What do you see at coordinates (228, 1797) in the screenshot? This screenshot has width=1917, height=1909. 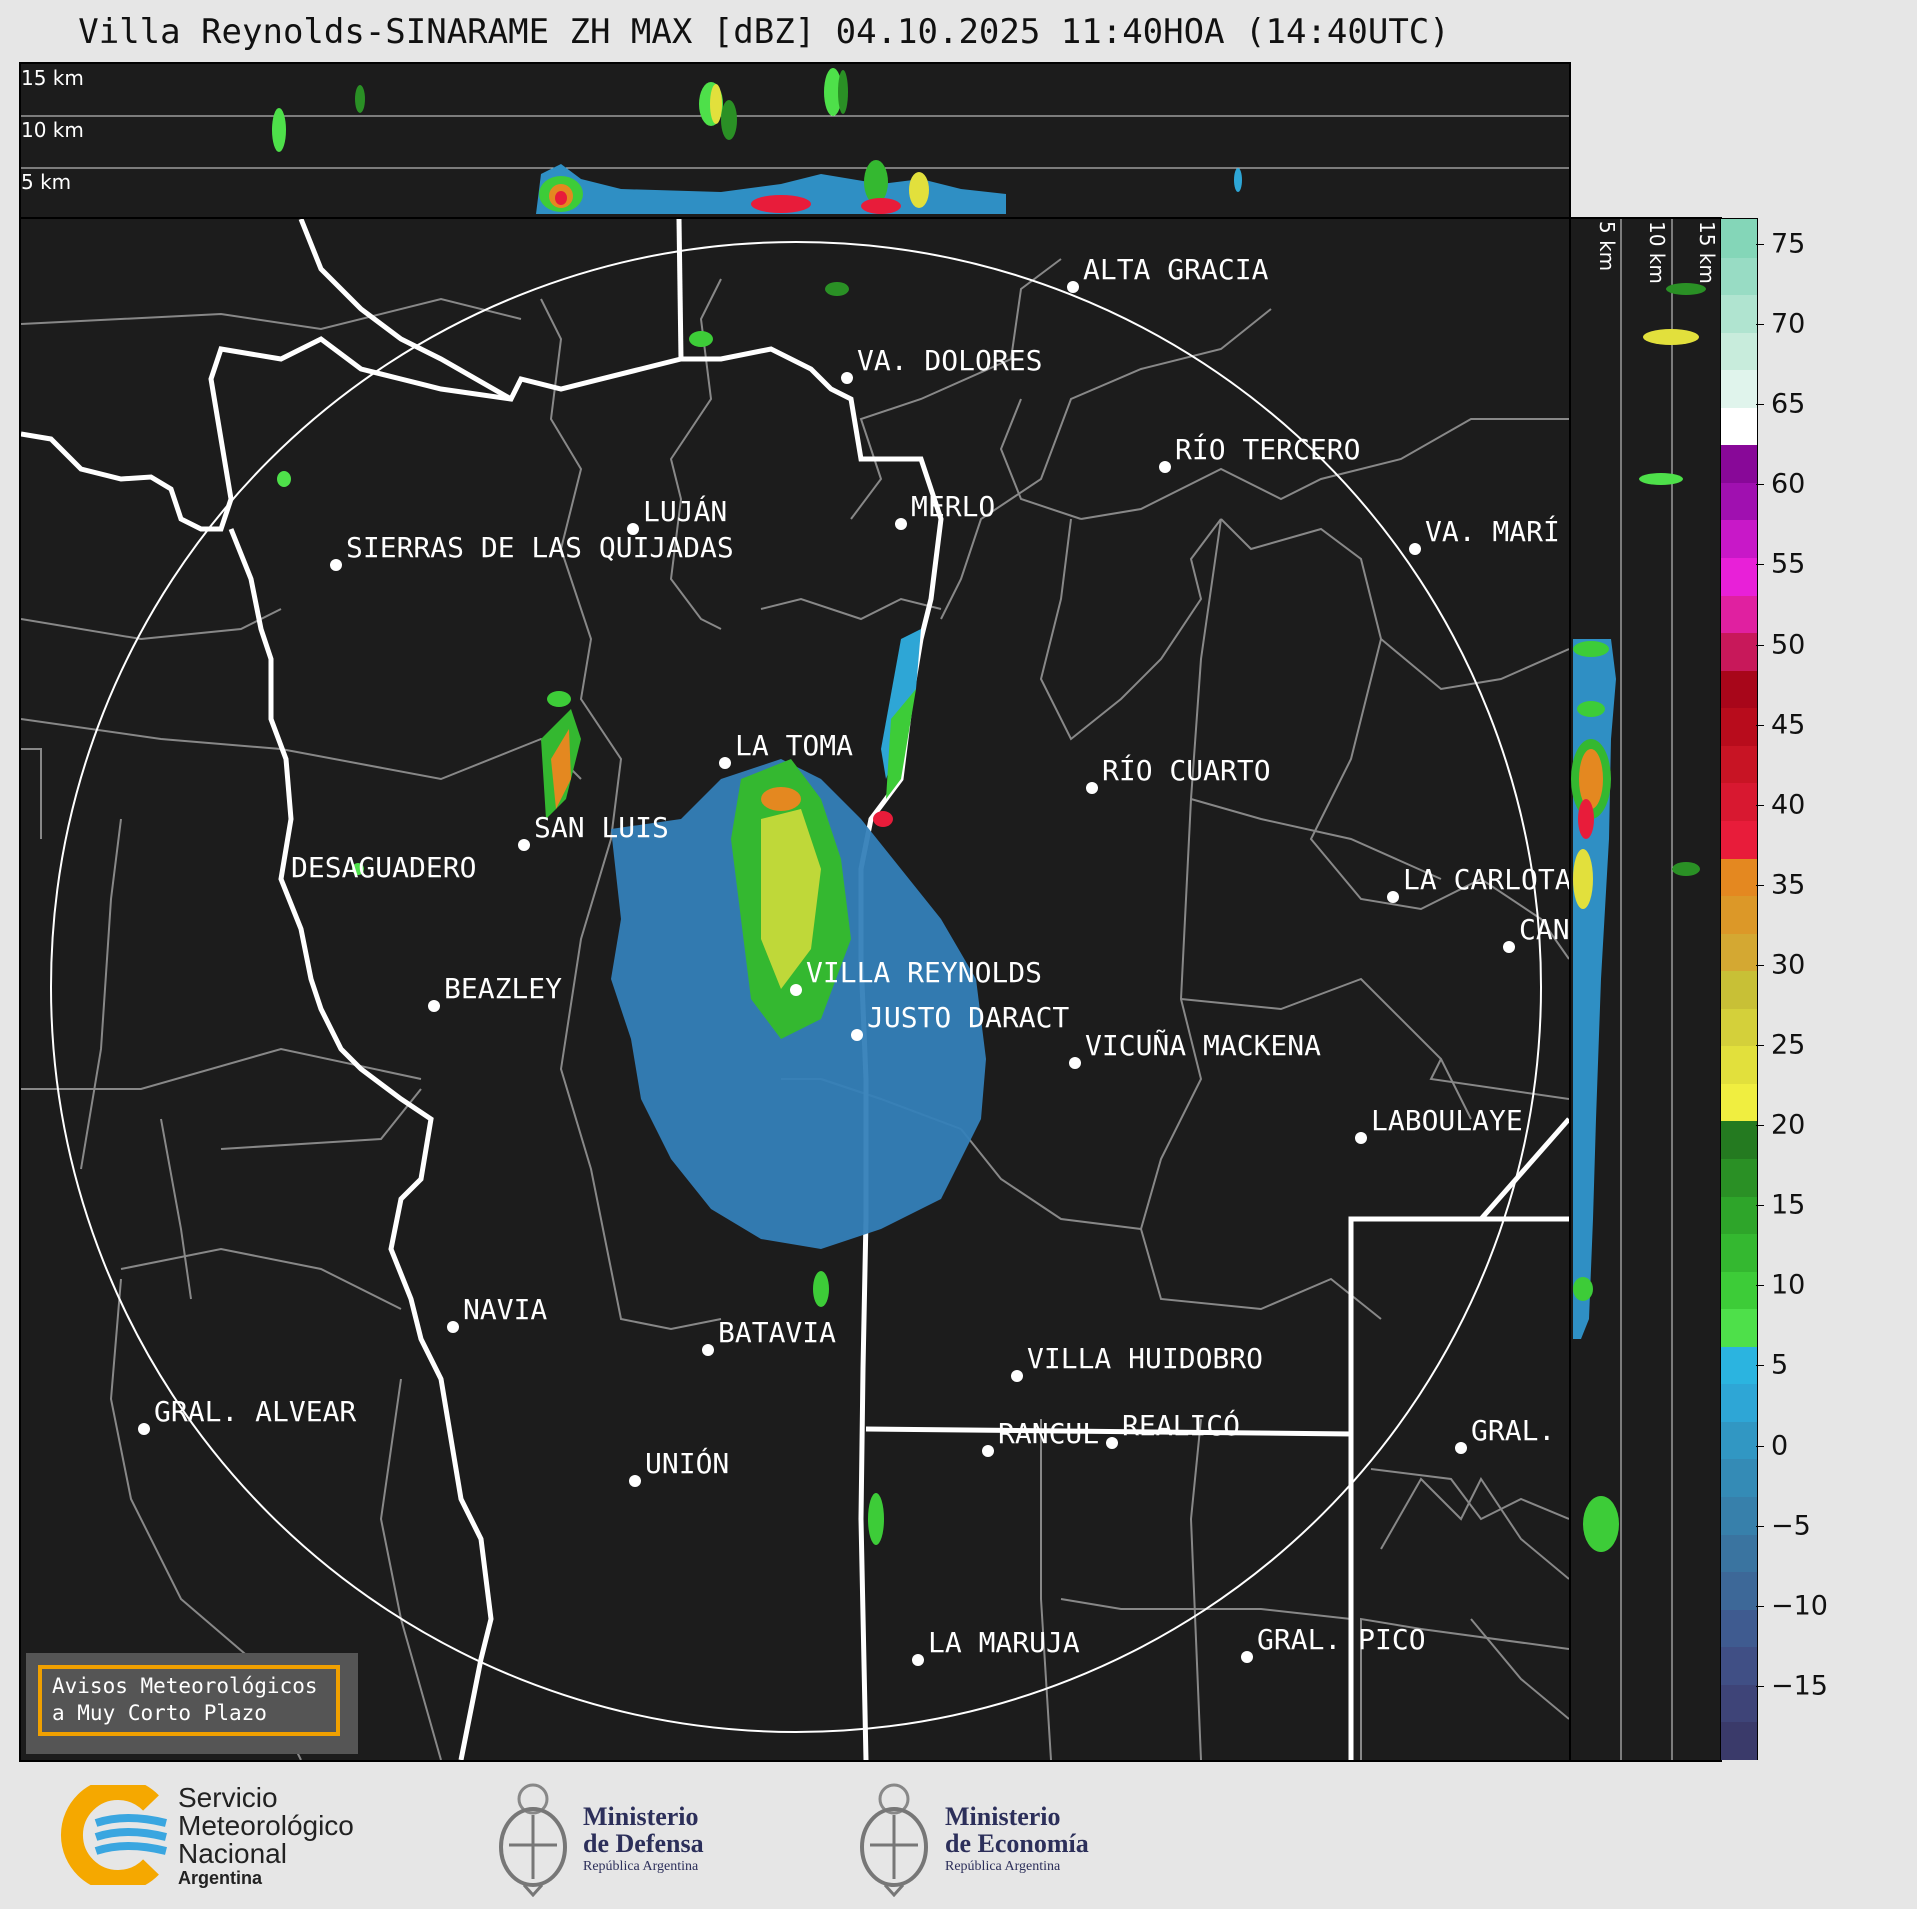 I see `smn-line-1: Servicio` at bounding box center [228, 1797].